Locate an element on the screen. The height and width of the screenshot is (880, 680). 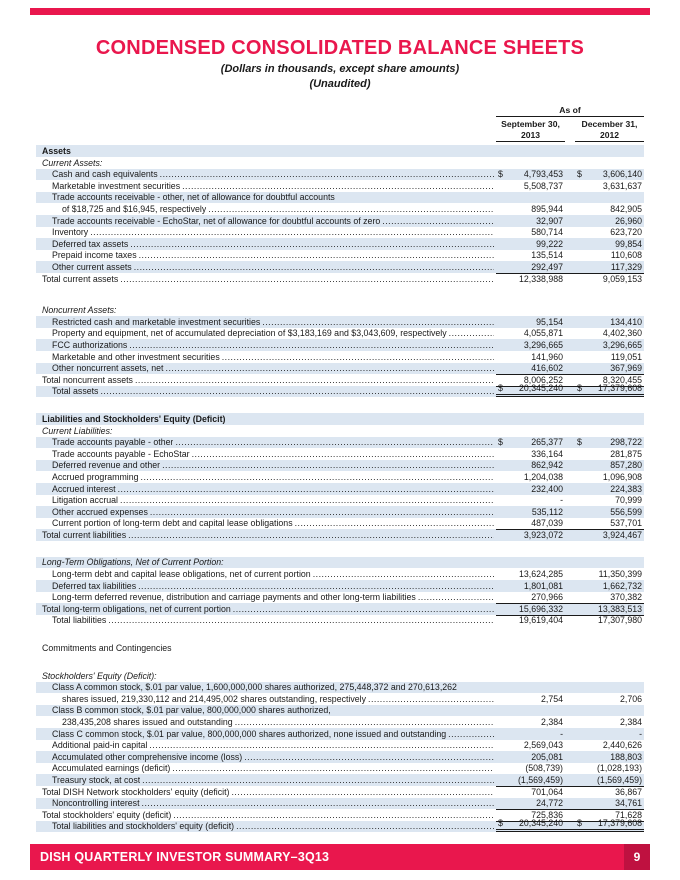
value-col-1: - is located at coordinates (530, 734).